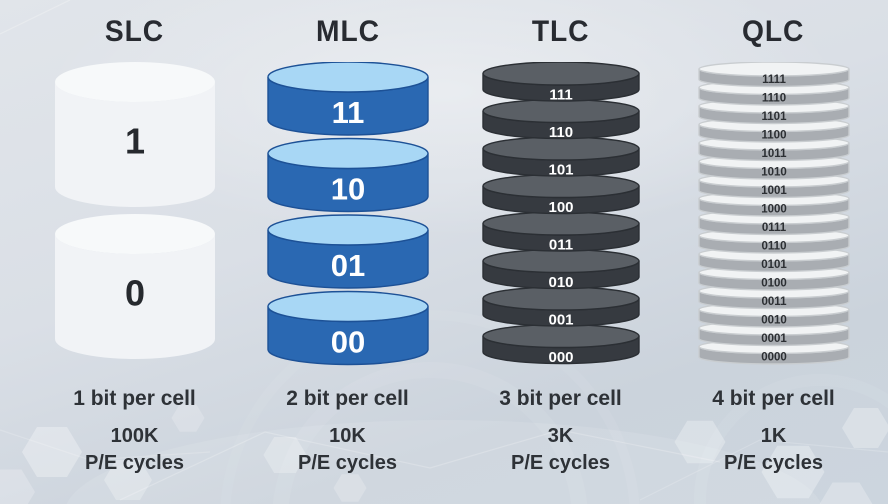 The height and width of the screenshot is (504, 888). I want to click on tlc-cycles-unit: P/E cycles, so click(560, 463).